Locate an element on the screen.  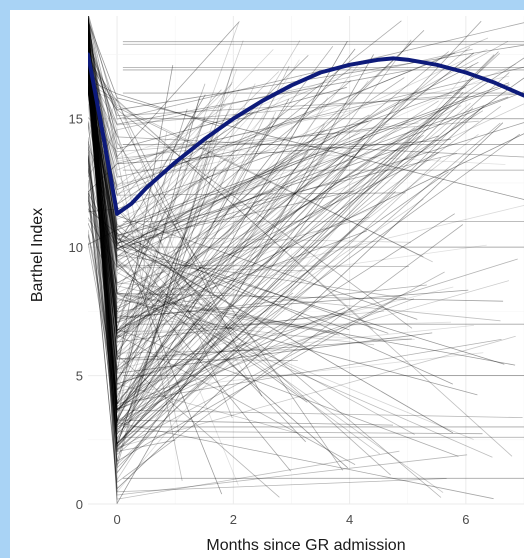
y-tick-labels: 0 5 10 15 is located at coordinates (76, 312).